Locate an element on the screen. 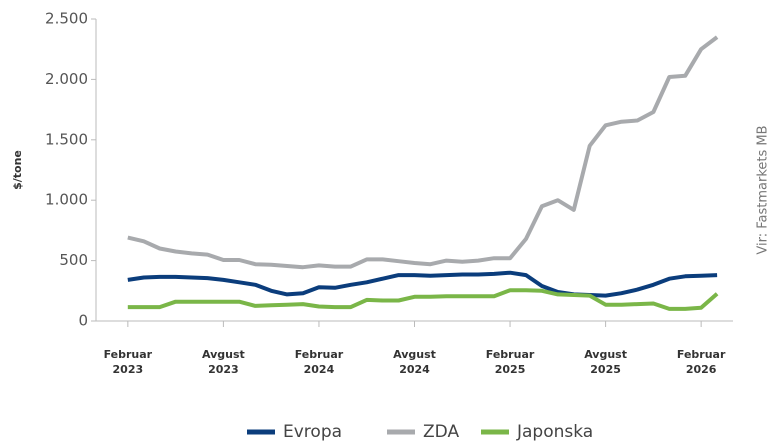 The width and height of the screenshot is (775, 445). y-tick-label: 1.000 is located at coordinates (66, 200).